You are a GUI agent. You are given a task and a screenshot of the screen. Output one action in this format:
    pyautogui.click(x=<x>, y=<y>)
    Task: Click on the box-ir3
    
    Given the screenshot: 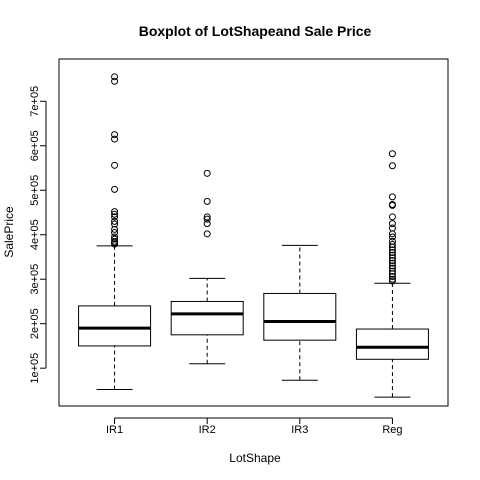 What is the action you would take?
    pyautogui.click(x=300, y=312)
    